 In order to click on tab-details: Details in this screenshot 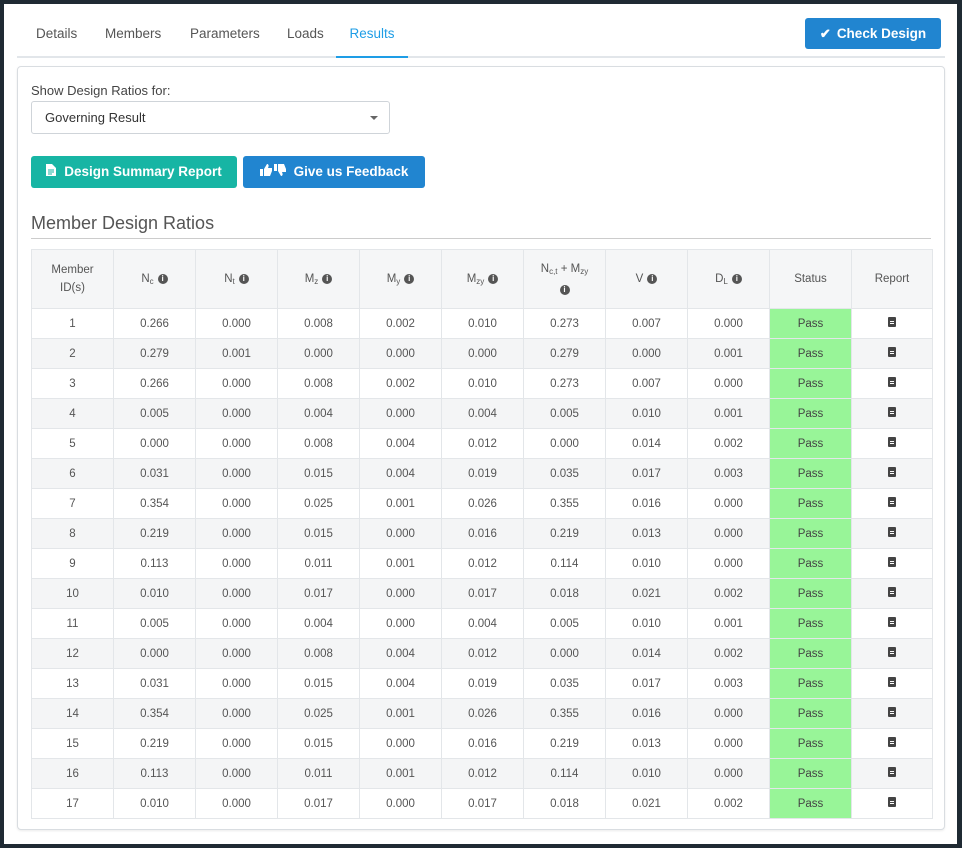, I will do `click(57, 33)`.